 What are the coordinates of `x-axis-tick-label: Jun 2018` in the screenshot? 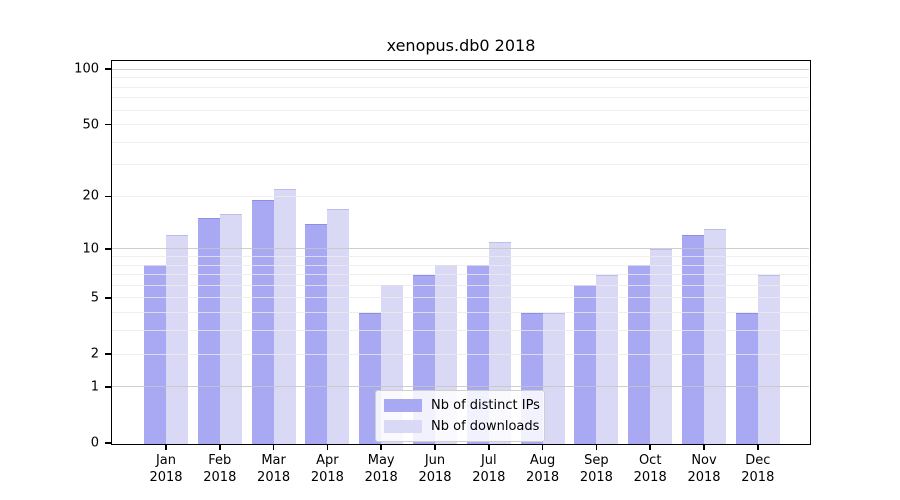 It's located at (435, 469).